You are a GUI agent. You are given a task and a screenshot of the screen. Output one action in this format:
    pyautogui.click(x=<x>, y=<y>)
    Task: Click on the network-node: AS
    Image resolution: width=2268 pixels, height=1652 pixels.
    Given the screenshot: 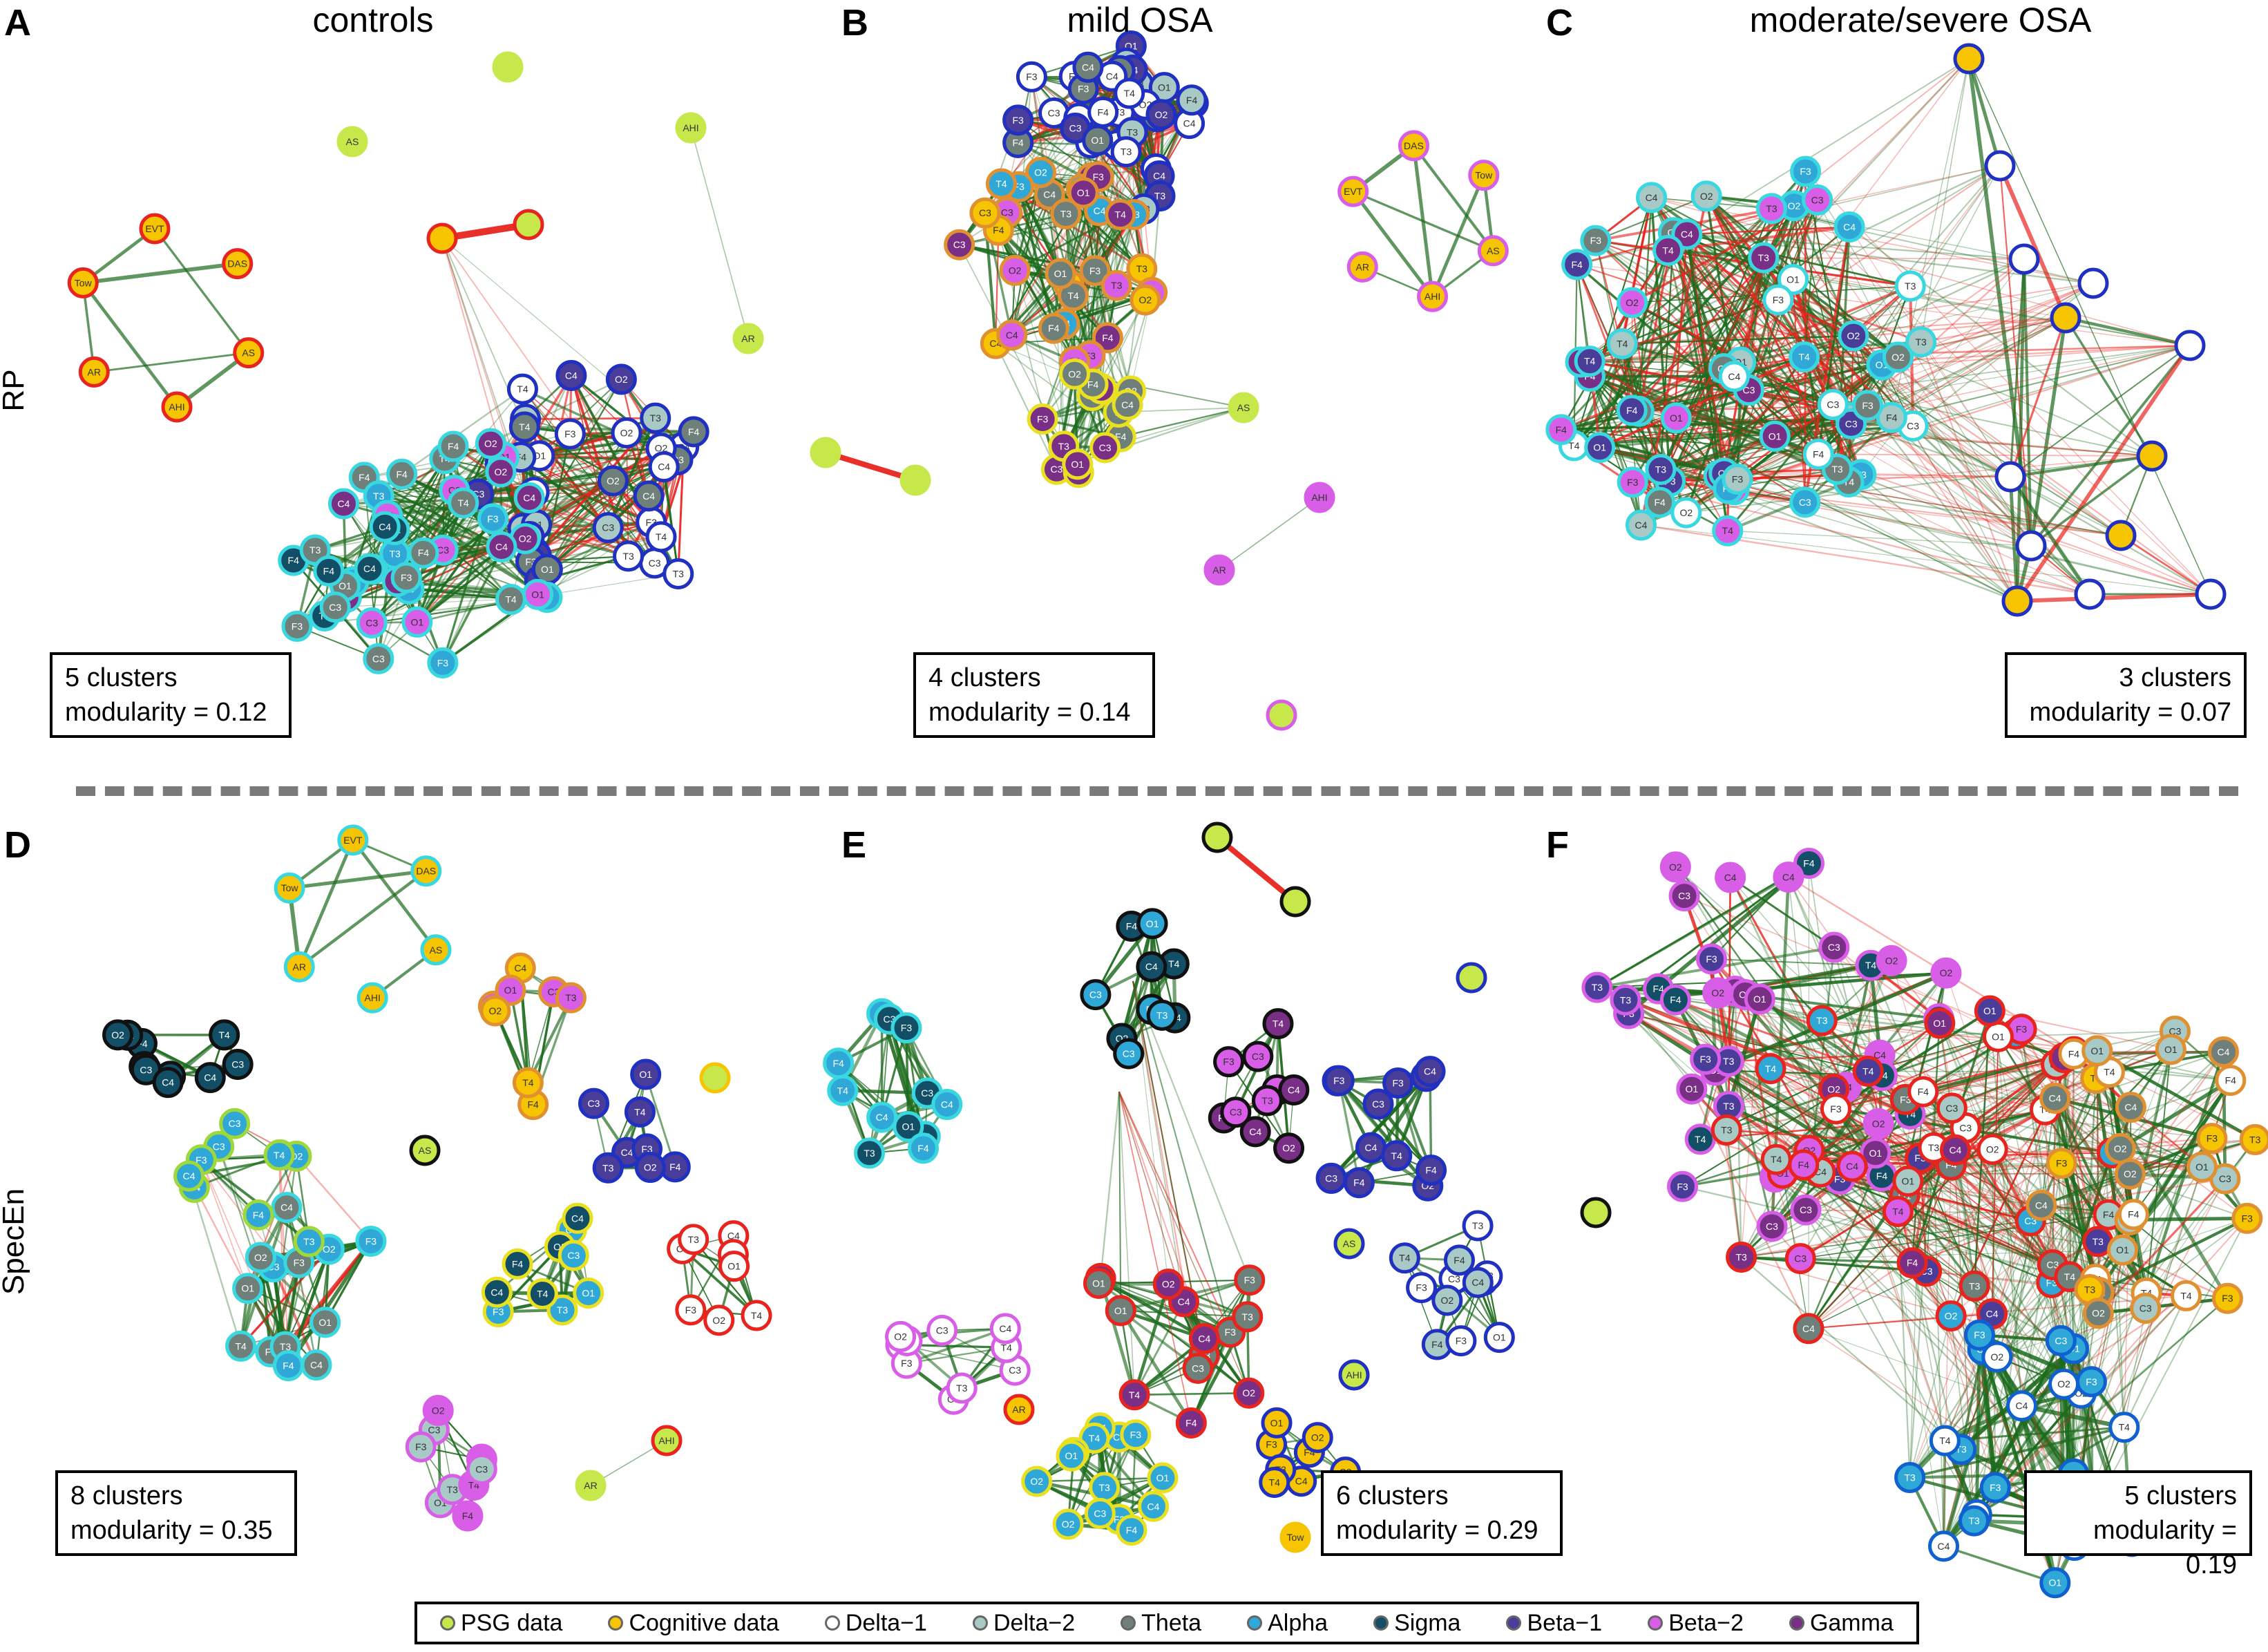 What is the action you would take?
    pyautogui.click(x=436, y=950)
    